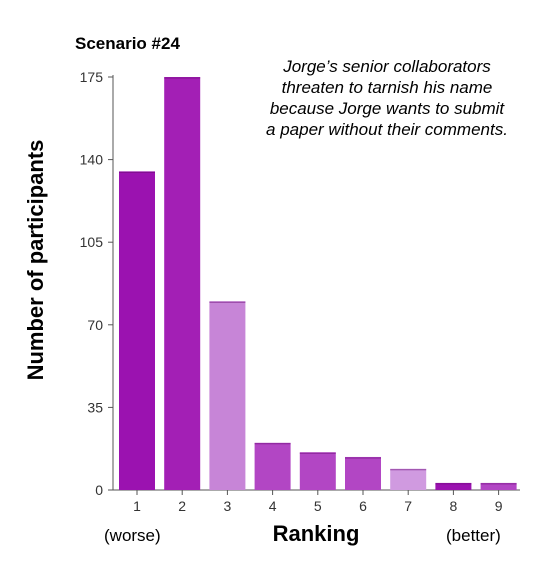 Image resolution: width=550 pixels, height=578 pixels. What do you see at coordinates (408, 506) in the screenshot?
I see `x-tick-label: 7` at bounding box center [408, 506].